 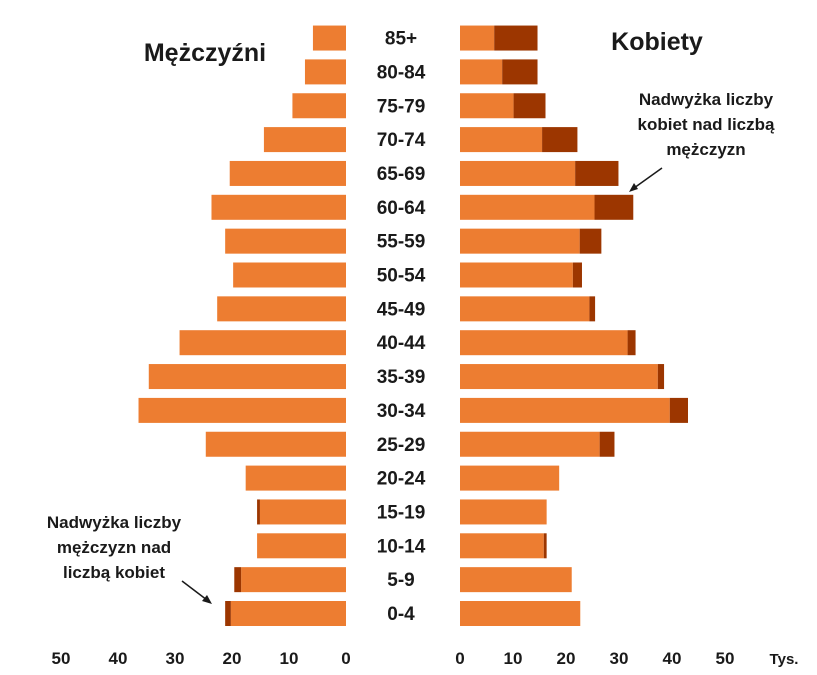 I want to click on annotation-men-line-2: mężczyzn nad, so click(x=114, y=547).